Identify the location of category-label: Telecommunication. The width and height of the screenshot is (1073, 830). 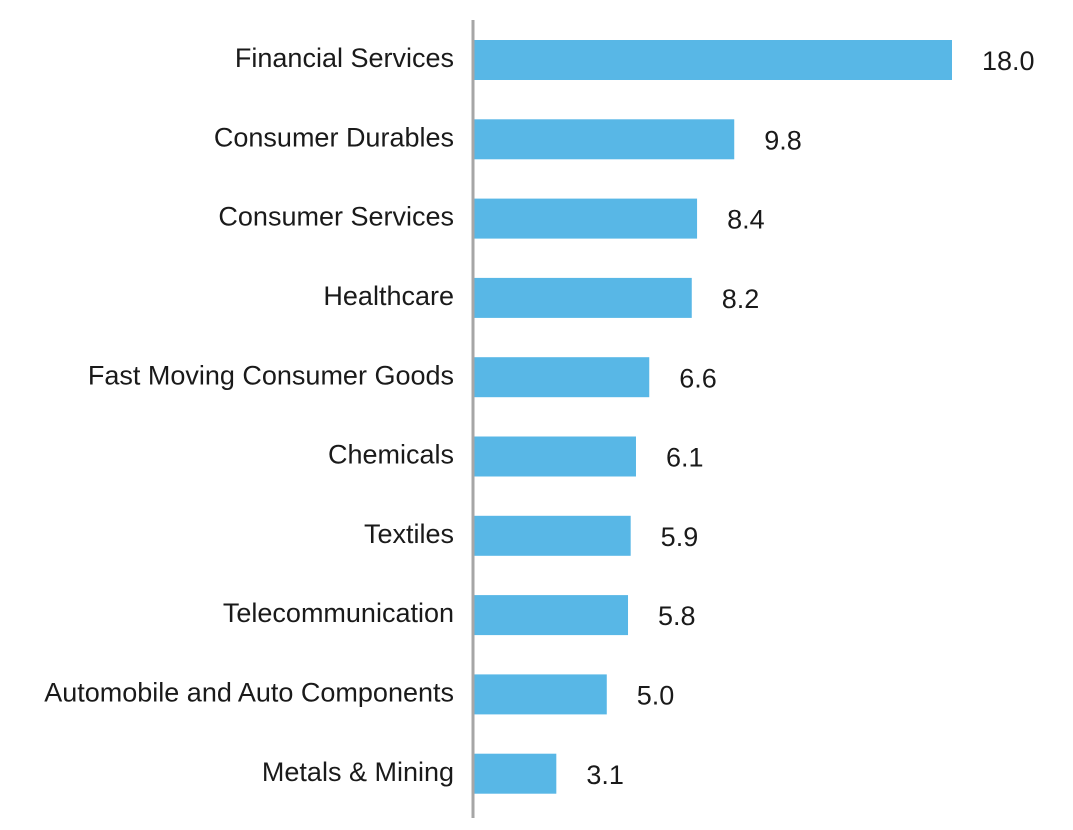
(338, 613).